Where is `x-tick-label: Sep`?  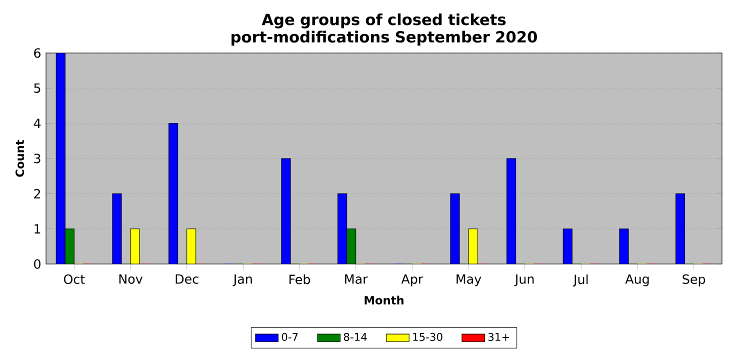
x-tick-label: Sep is located at coordinates (694, 280).